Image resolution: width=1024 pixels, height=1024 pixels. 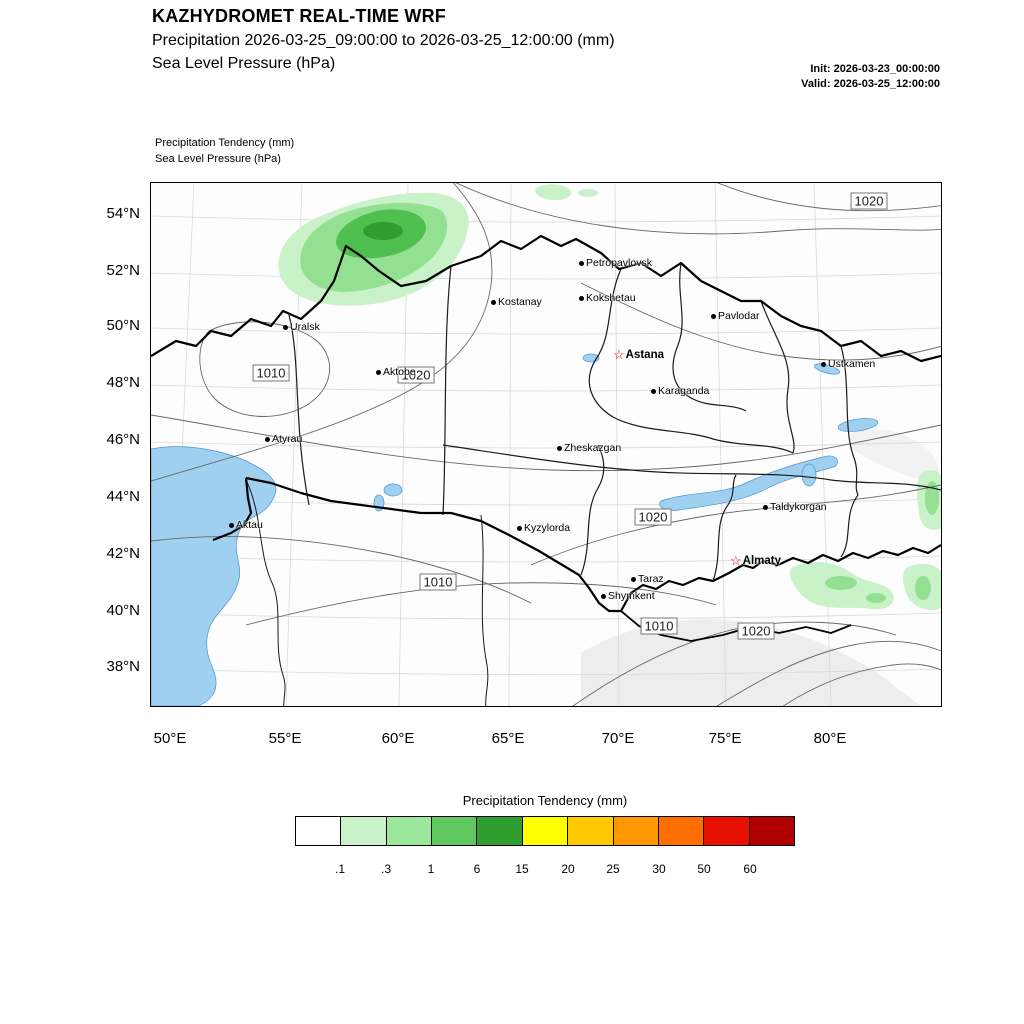 What do you see at coordinates (568, 869) in the screenshot?
I see `colorbar-tick: 20` at bounding box center [568, 869].